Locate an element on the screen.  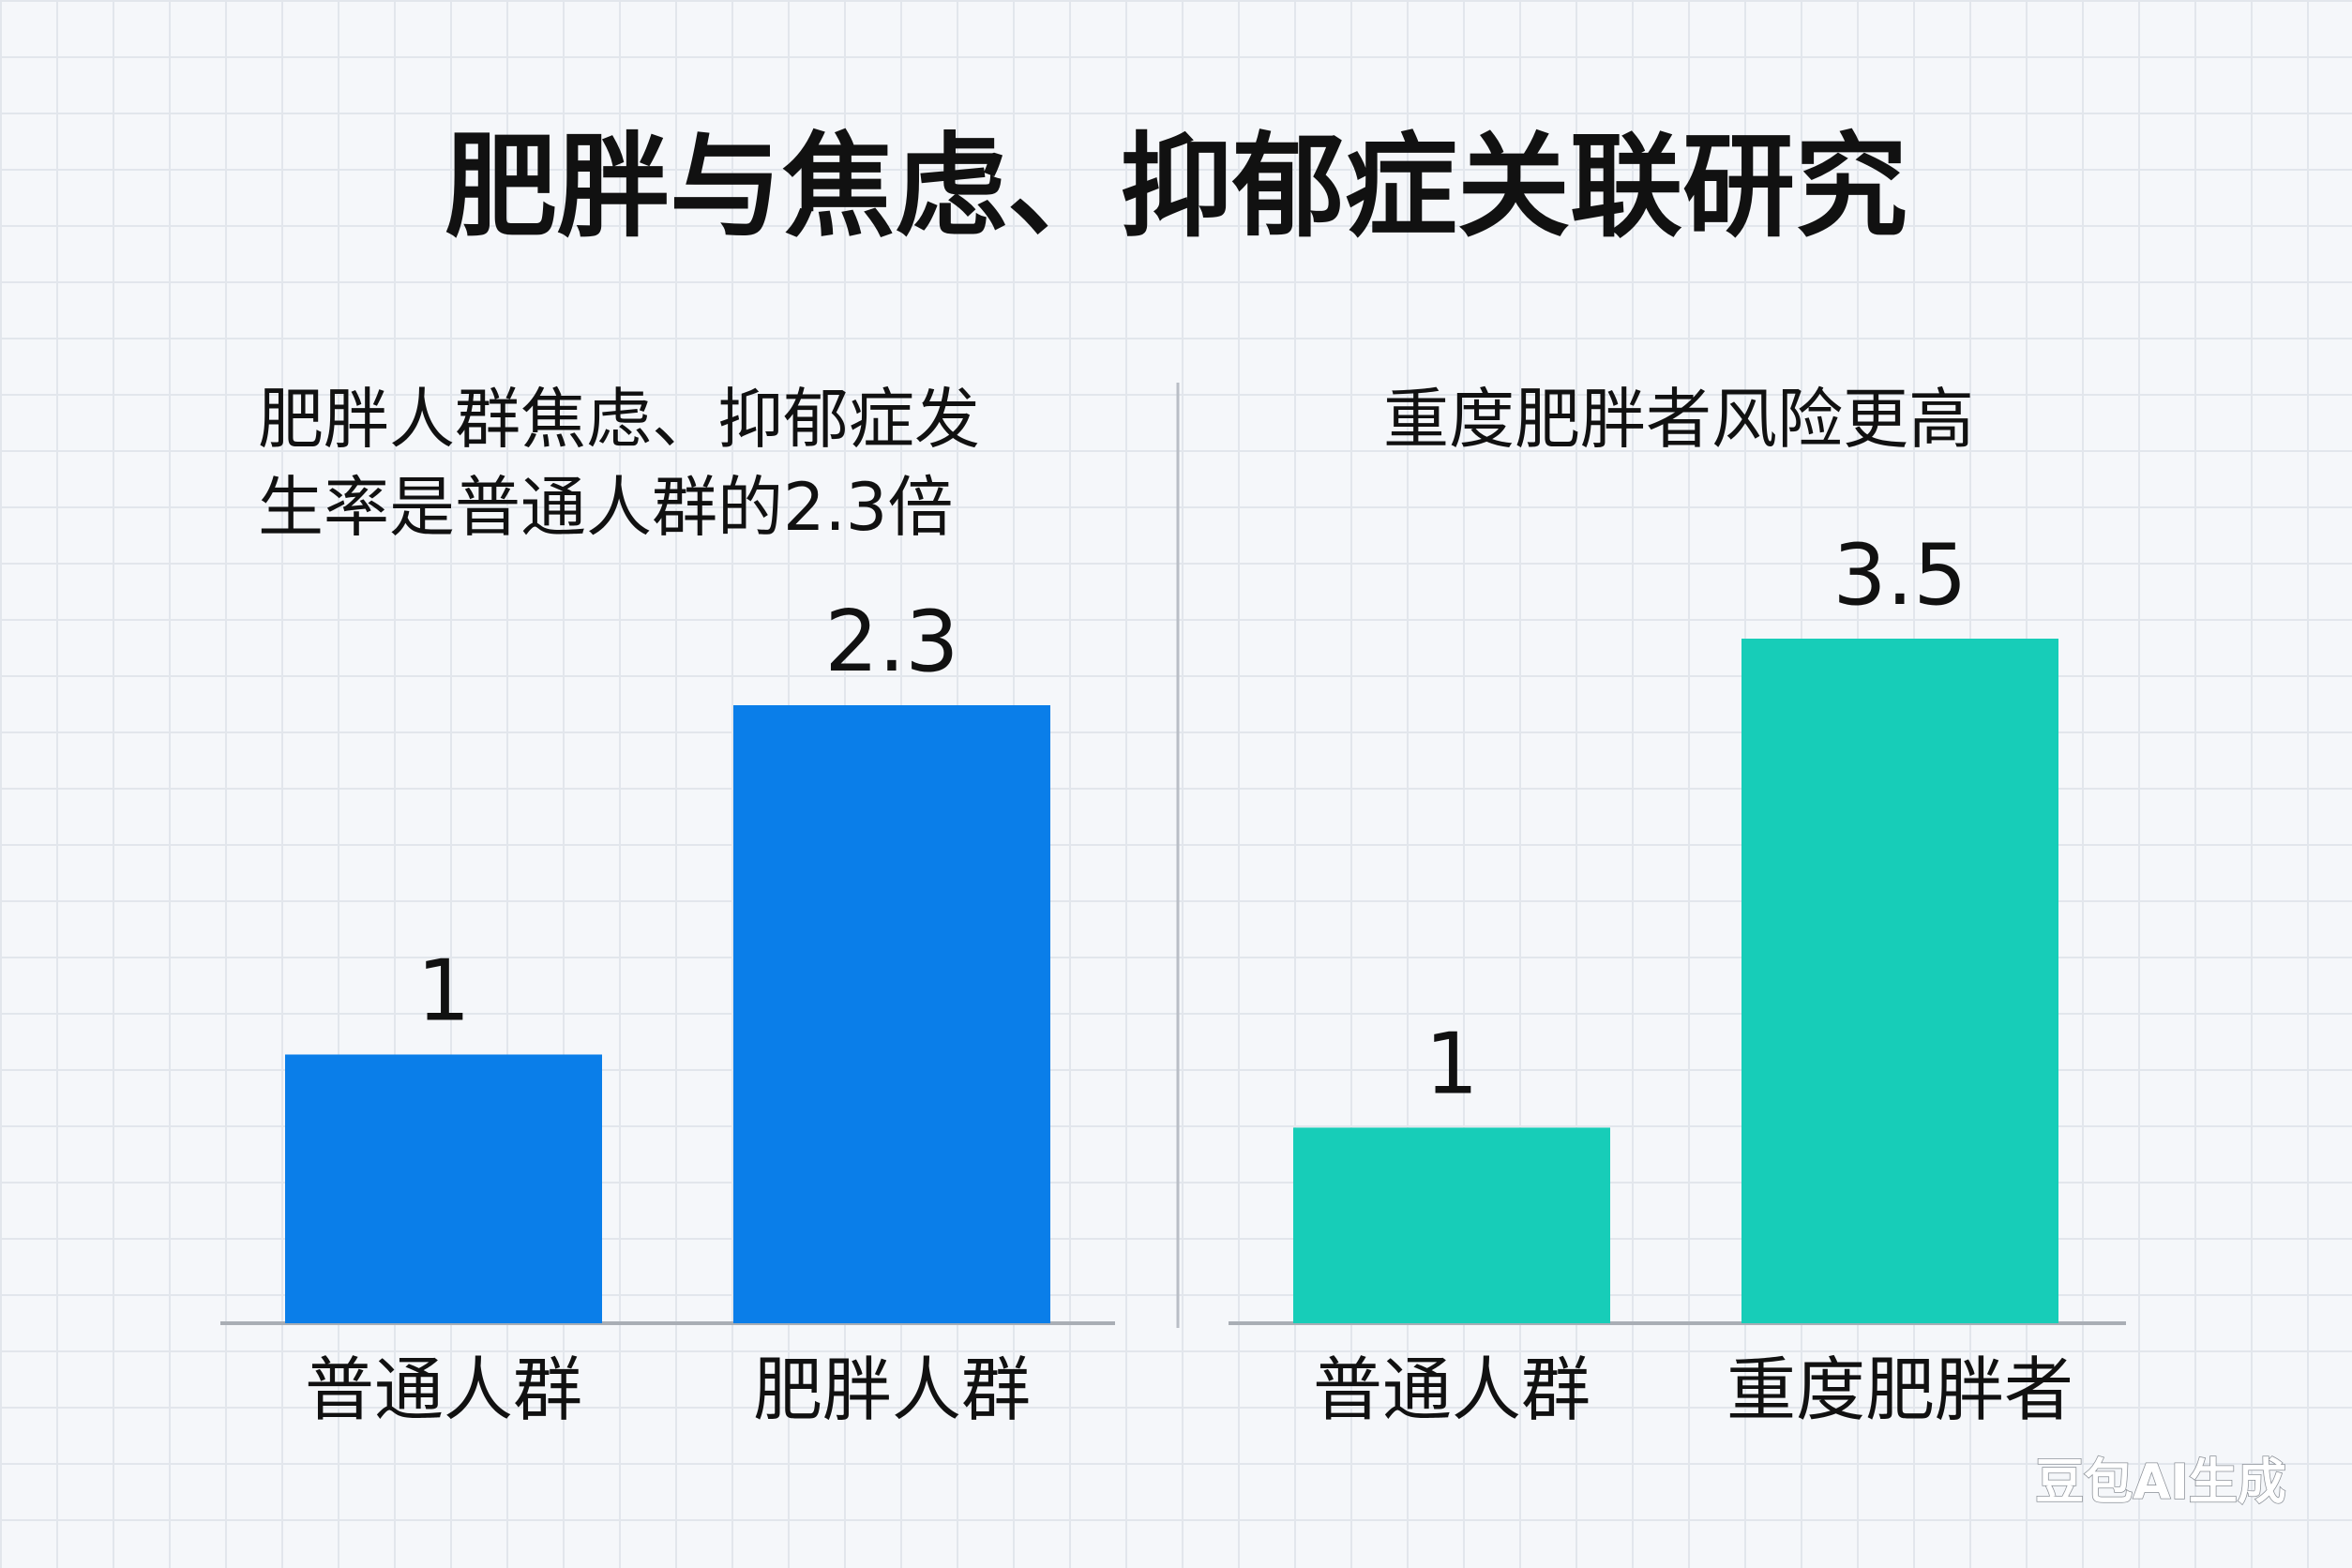
watermark: 豆包AI生成 is located at coordinates (2160, 1483).